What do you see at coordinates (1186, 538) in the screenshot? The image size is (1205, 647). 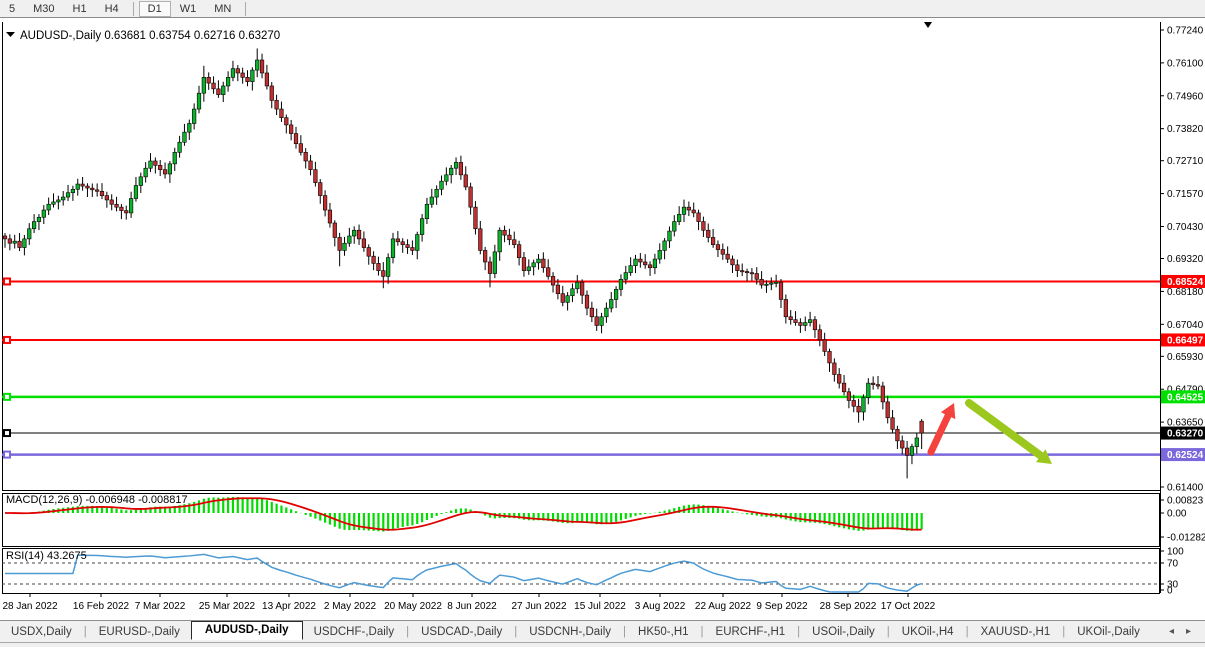 I see `svg-text: -0.012827` at bounding box center [1186, 538].